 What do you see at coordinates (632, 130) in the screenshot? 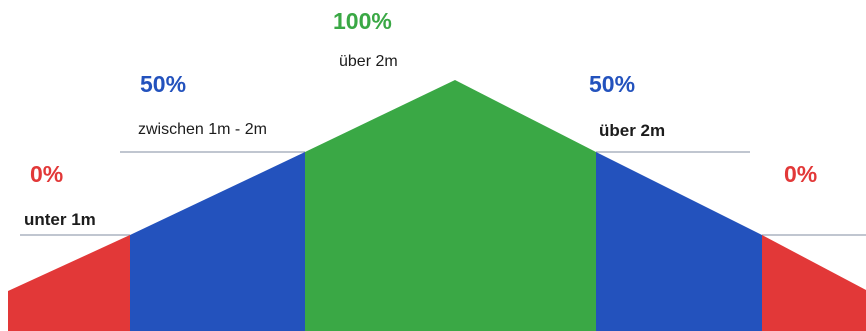
I see `label-right-mid: über 2m` at bounding box center [632, 130].